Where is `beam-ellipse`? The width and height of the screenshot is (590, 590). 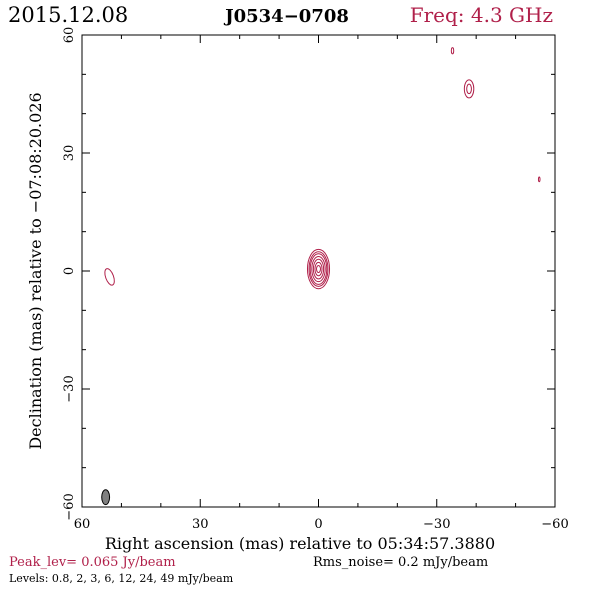 beam-ellipse is located at coordinates (106, 497).